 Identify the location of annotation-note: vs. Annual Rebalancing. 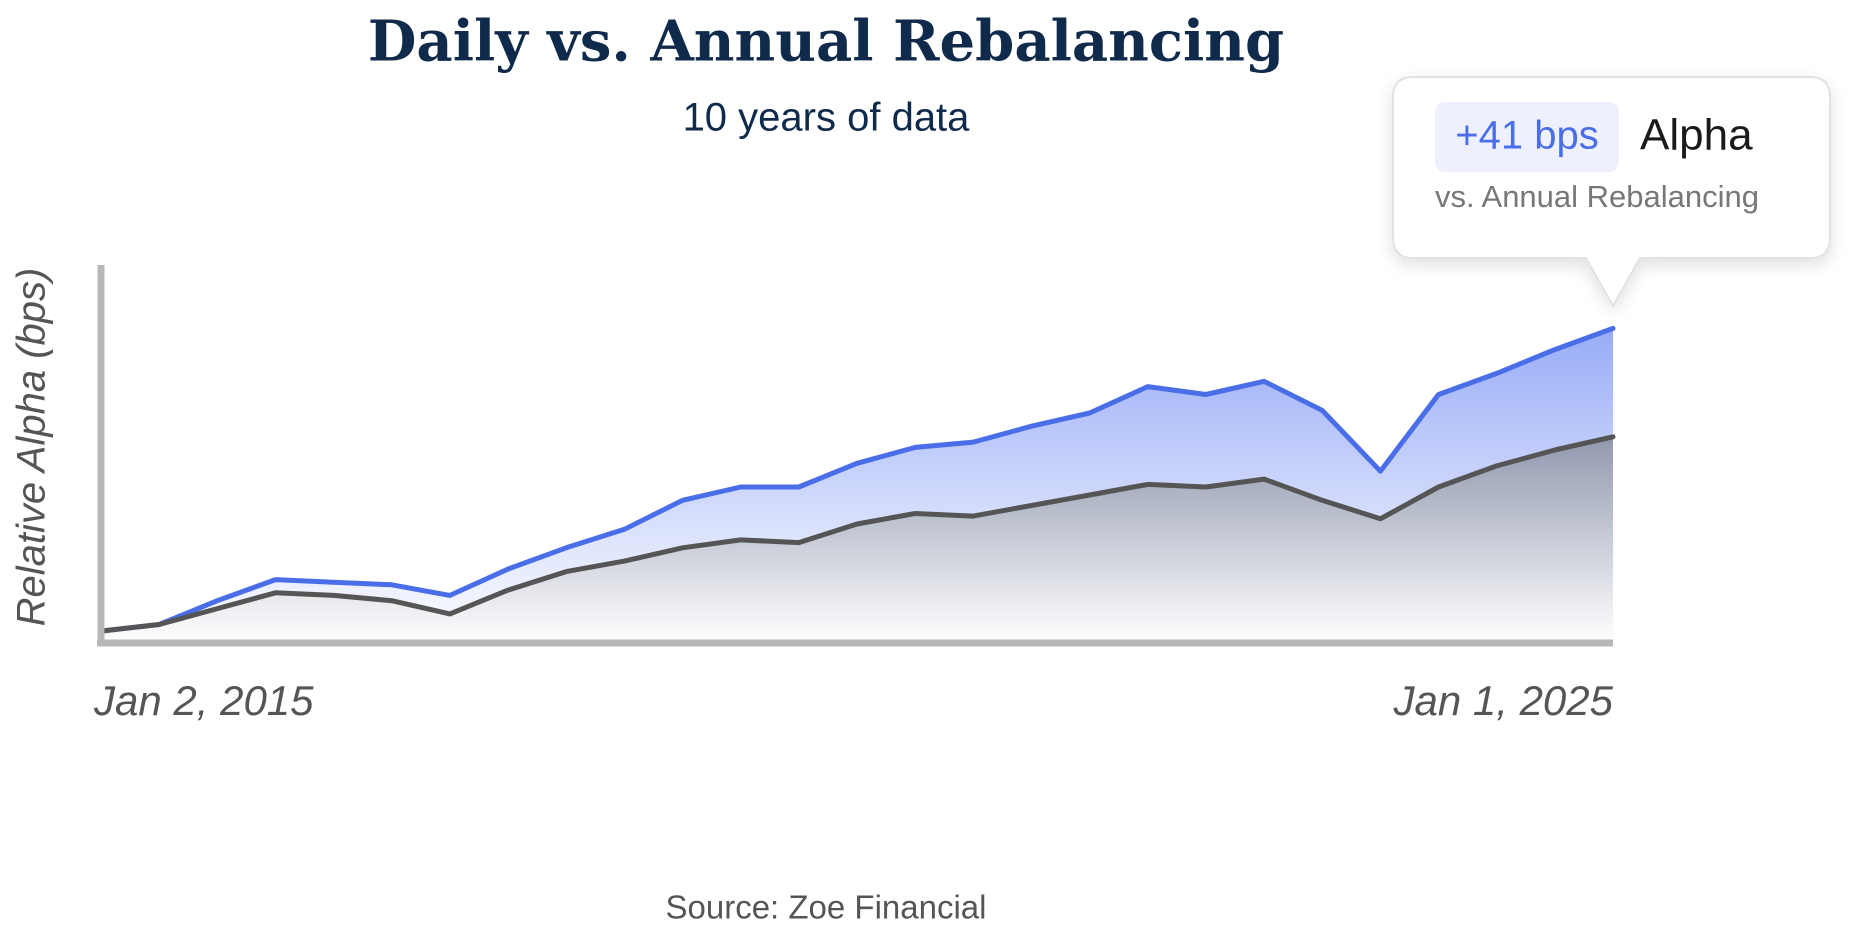
(1597, 196).